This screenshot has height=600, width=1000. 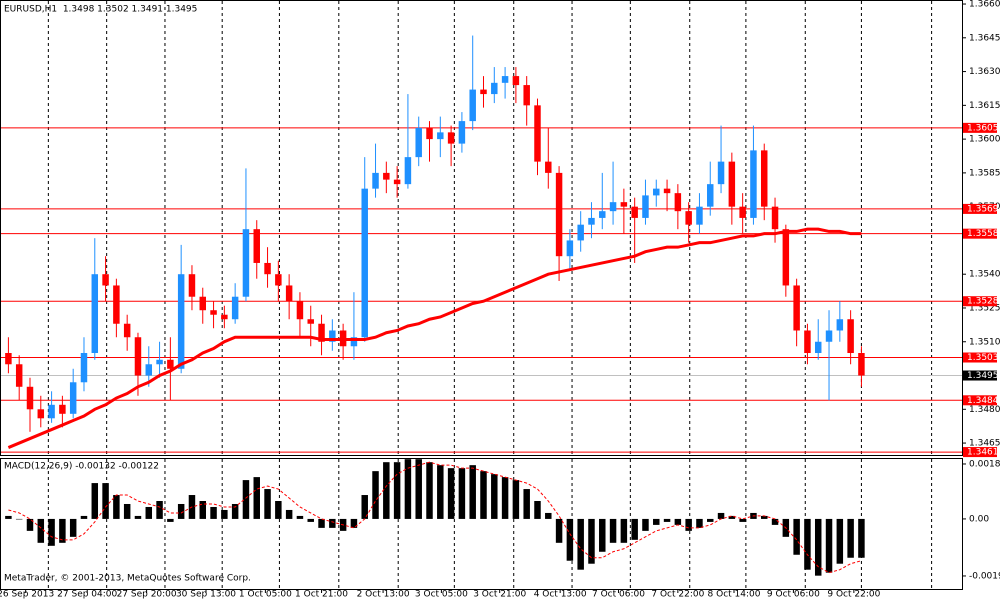 What do you see at coordinates (560, 595) in the screenshot?
I see `x-tick-label: 4 Oct 13:00` at bounding box center [560, 595].